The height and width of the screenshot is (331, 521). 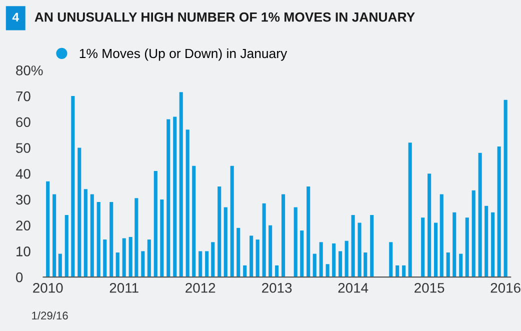 I want to click on y-tick-label: 30, so click(x=23, y=199).